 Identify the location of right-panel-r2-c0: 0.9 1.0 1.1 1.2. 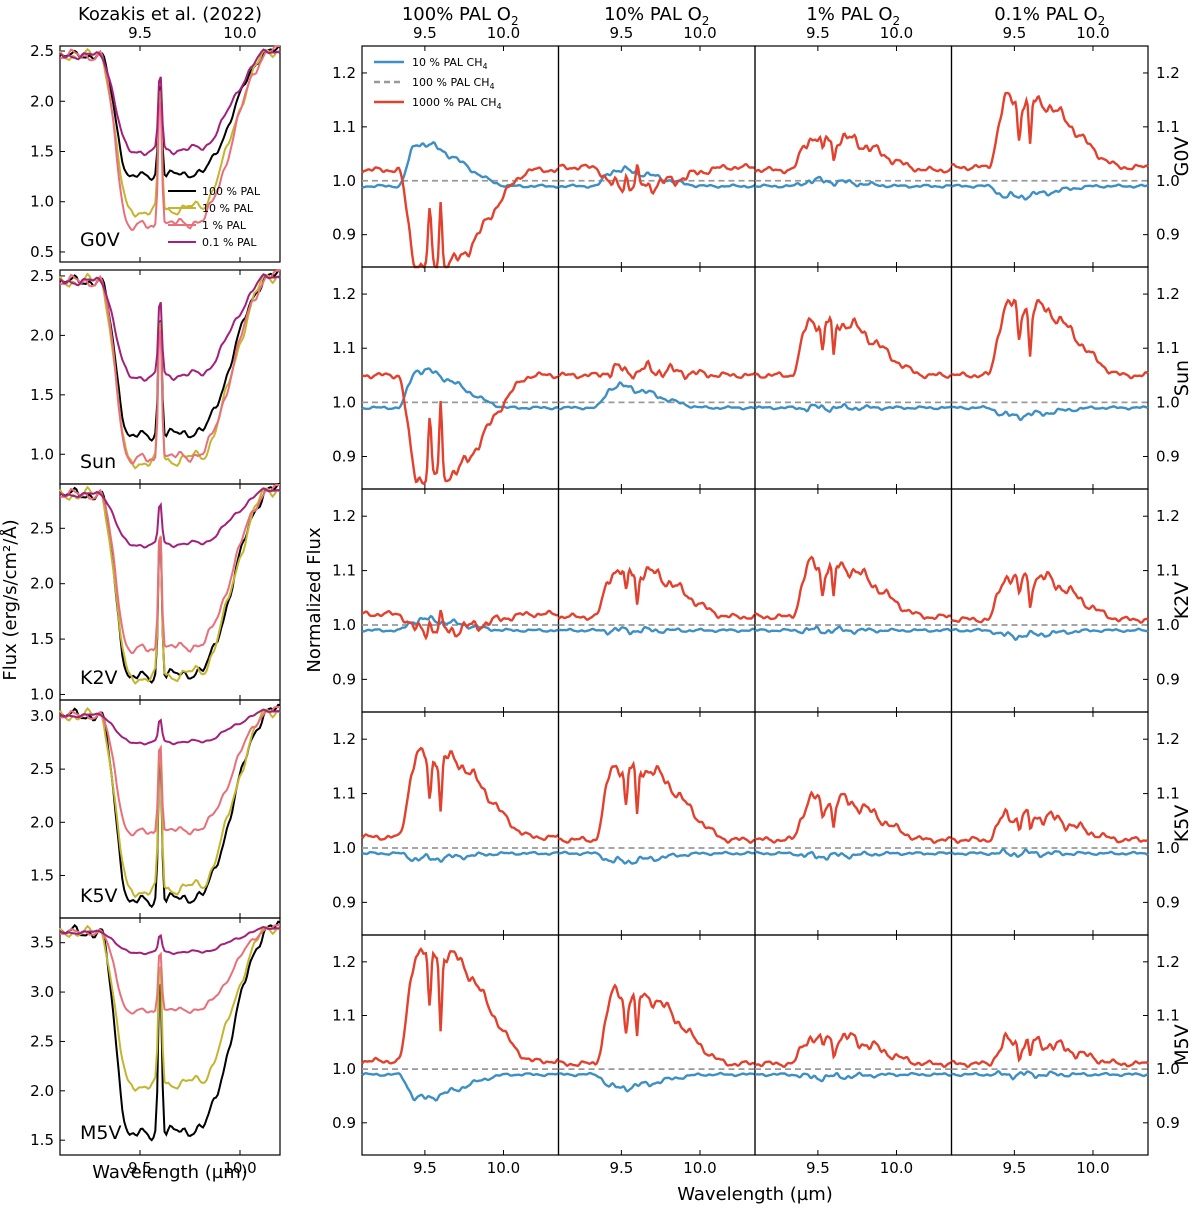
(446, 600).